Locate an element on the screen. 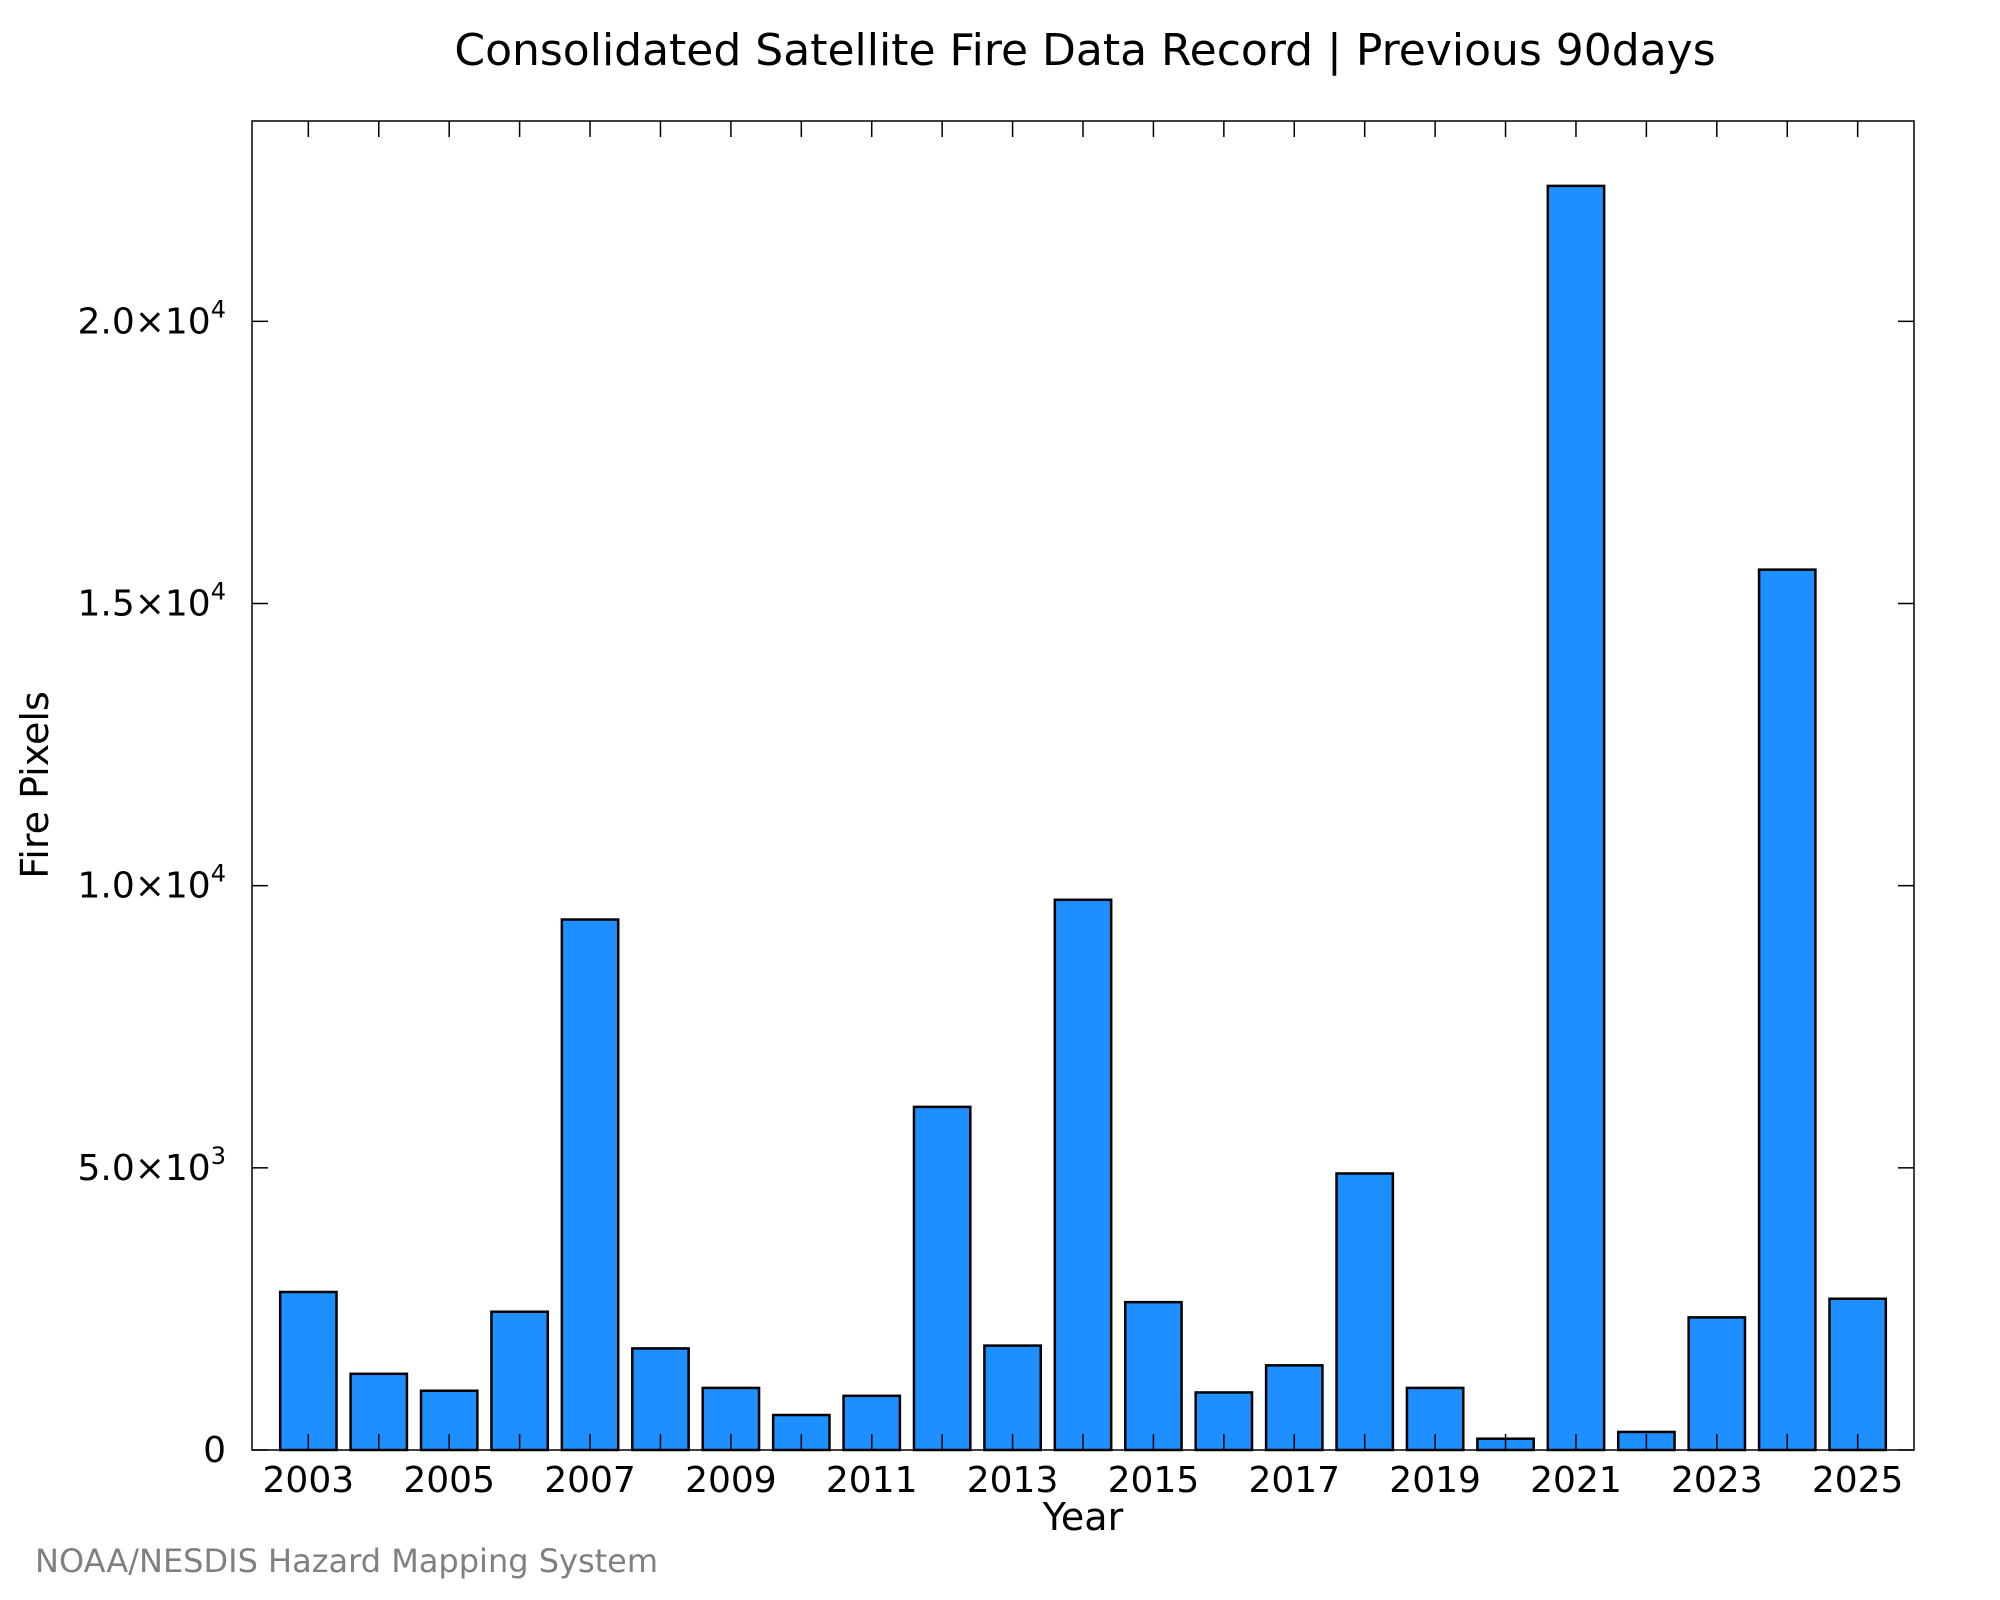 The width and height of the screenshot is (2000, 1600). x-tick-label-2019: 2019 is located at coordinates (1435, 1480).